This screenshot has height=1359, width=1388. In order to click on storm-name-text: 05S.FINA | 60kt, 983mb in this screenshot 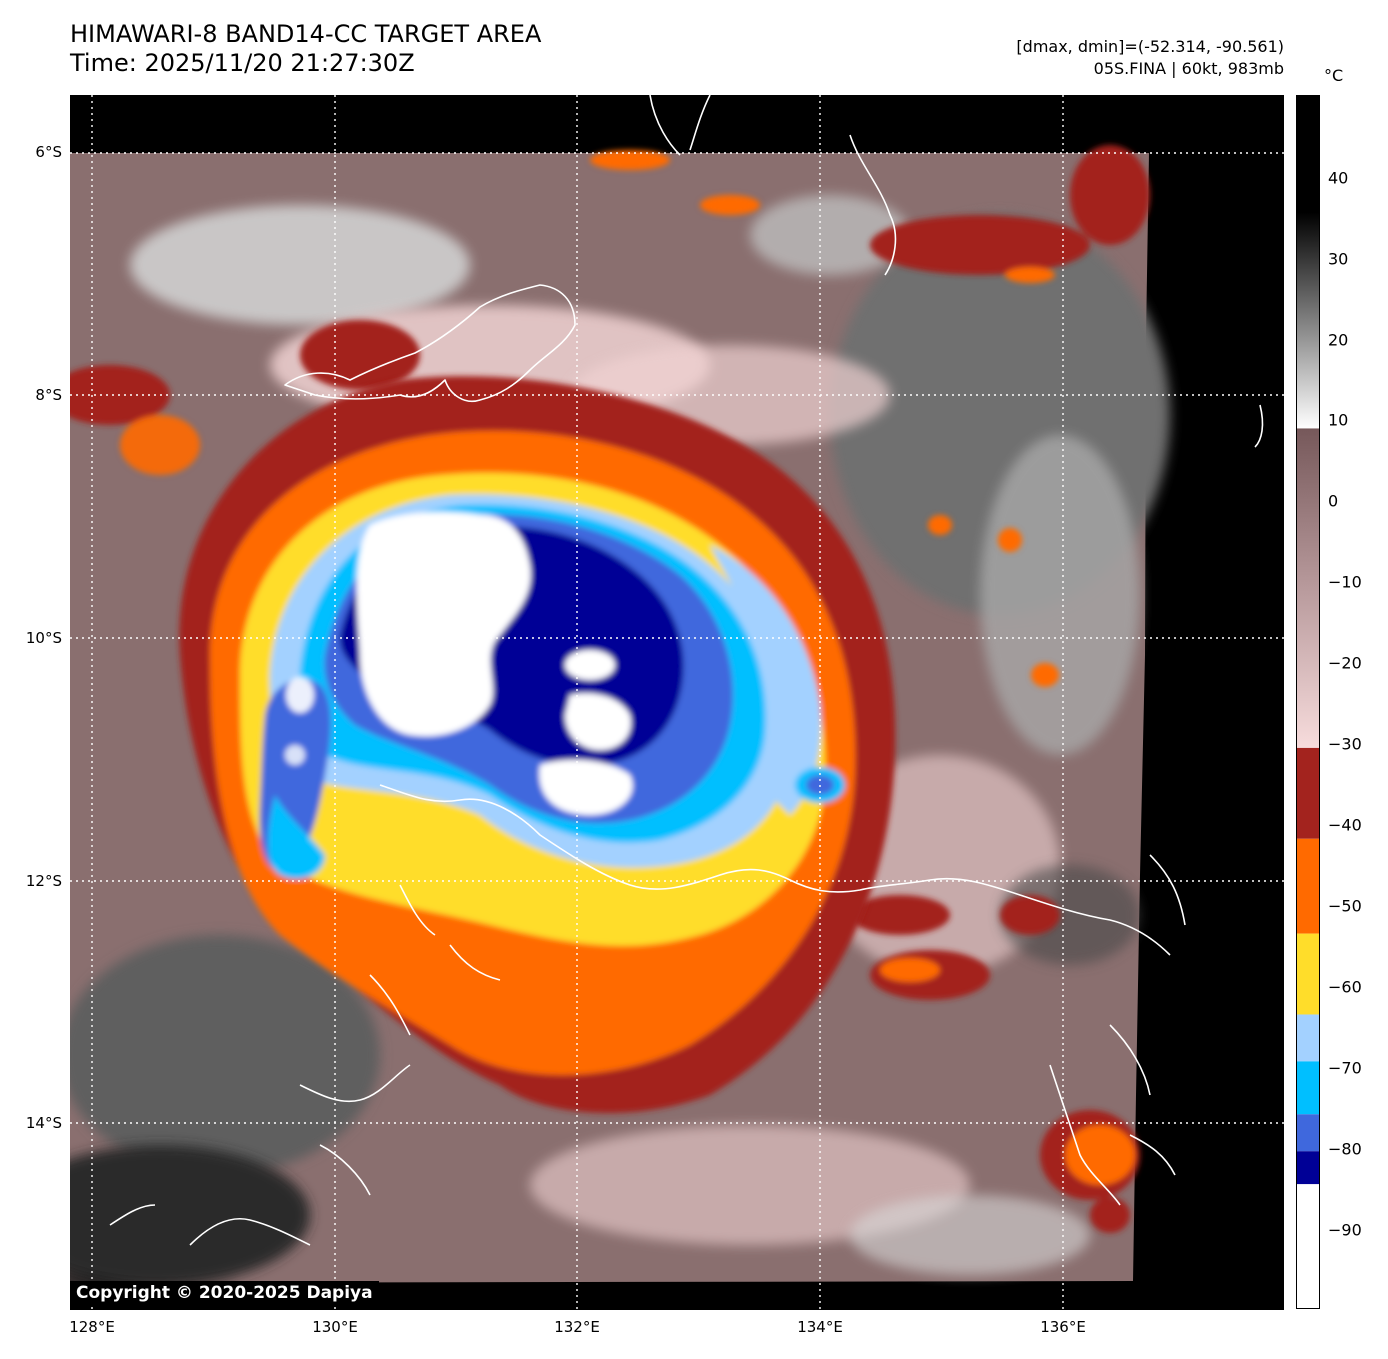, I will do `click(1188, 68)`.